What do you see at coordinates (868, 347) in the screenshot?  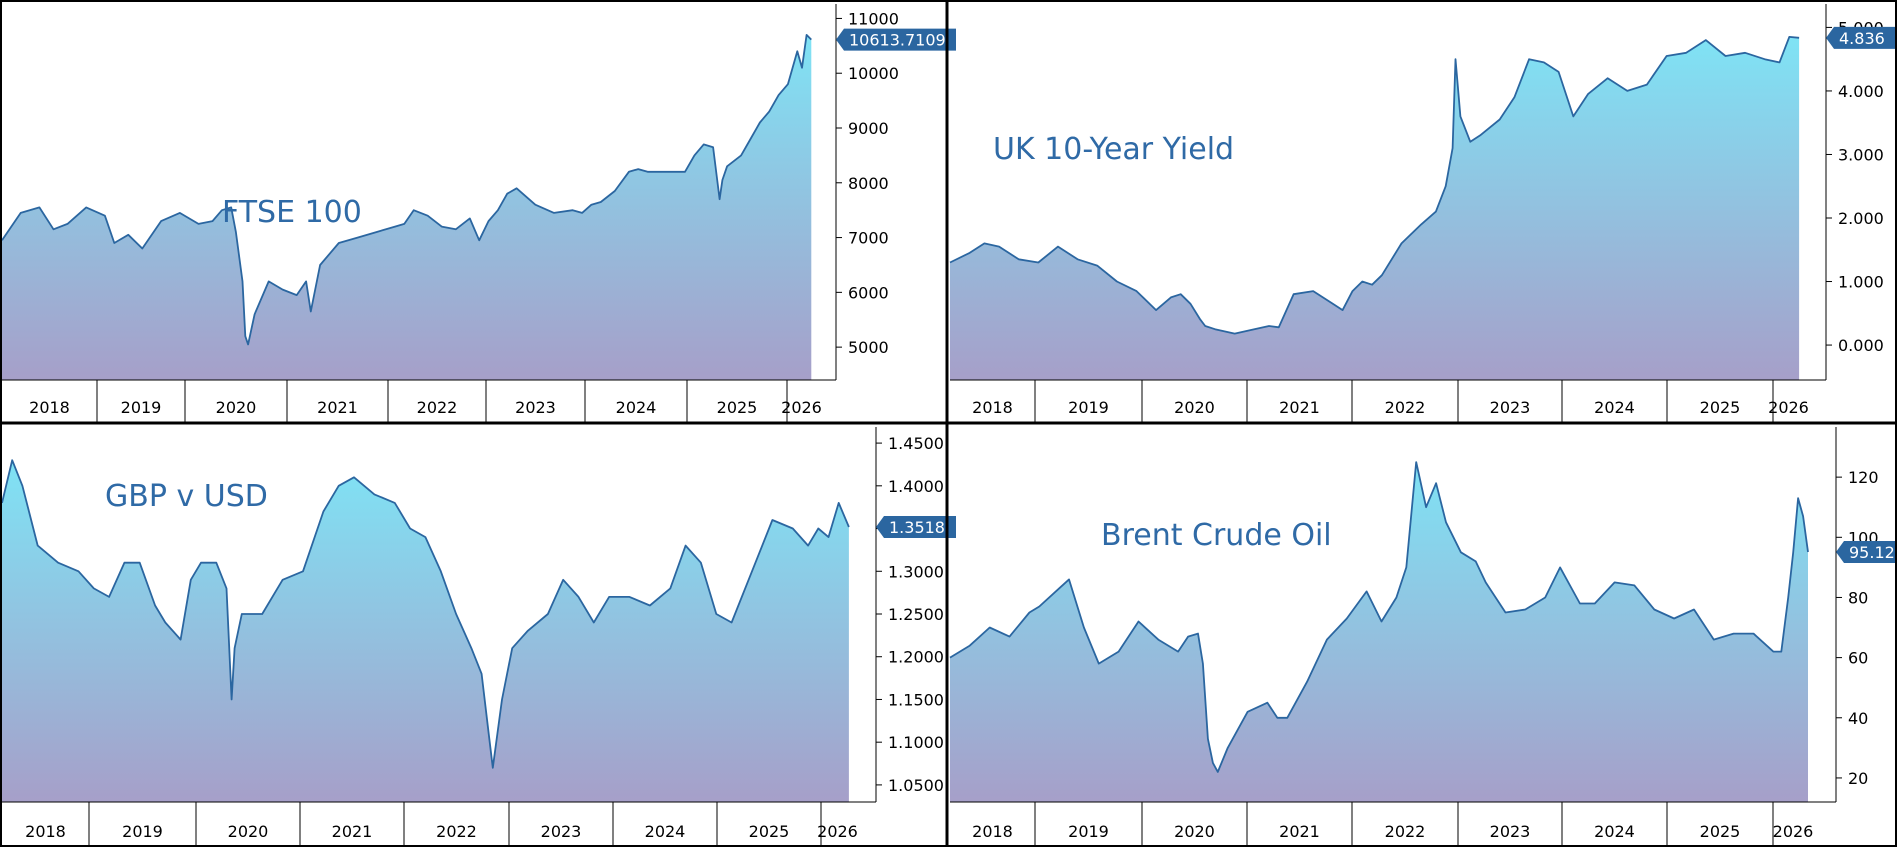 I see `y-tick-label: 5000` at bounding box center [868, 347].